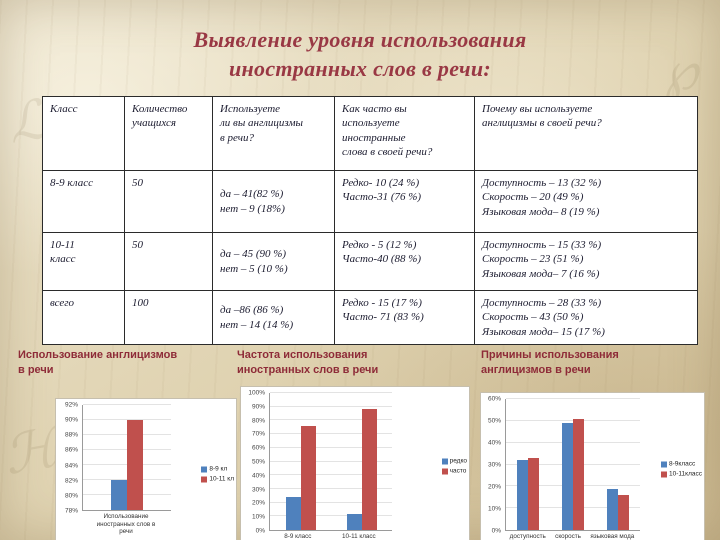  What do you see at coordinates (258, 407) in the screenshot?
I see `y-axis-label: 90%` at bounding box center [258, 407].